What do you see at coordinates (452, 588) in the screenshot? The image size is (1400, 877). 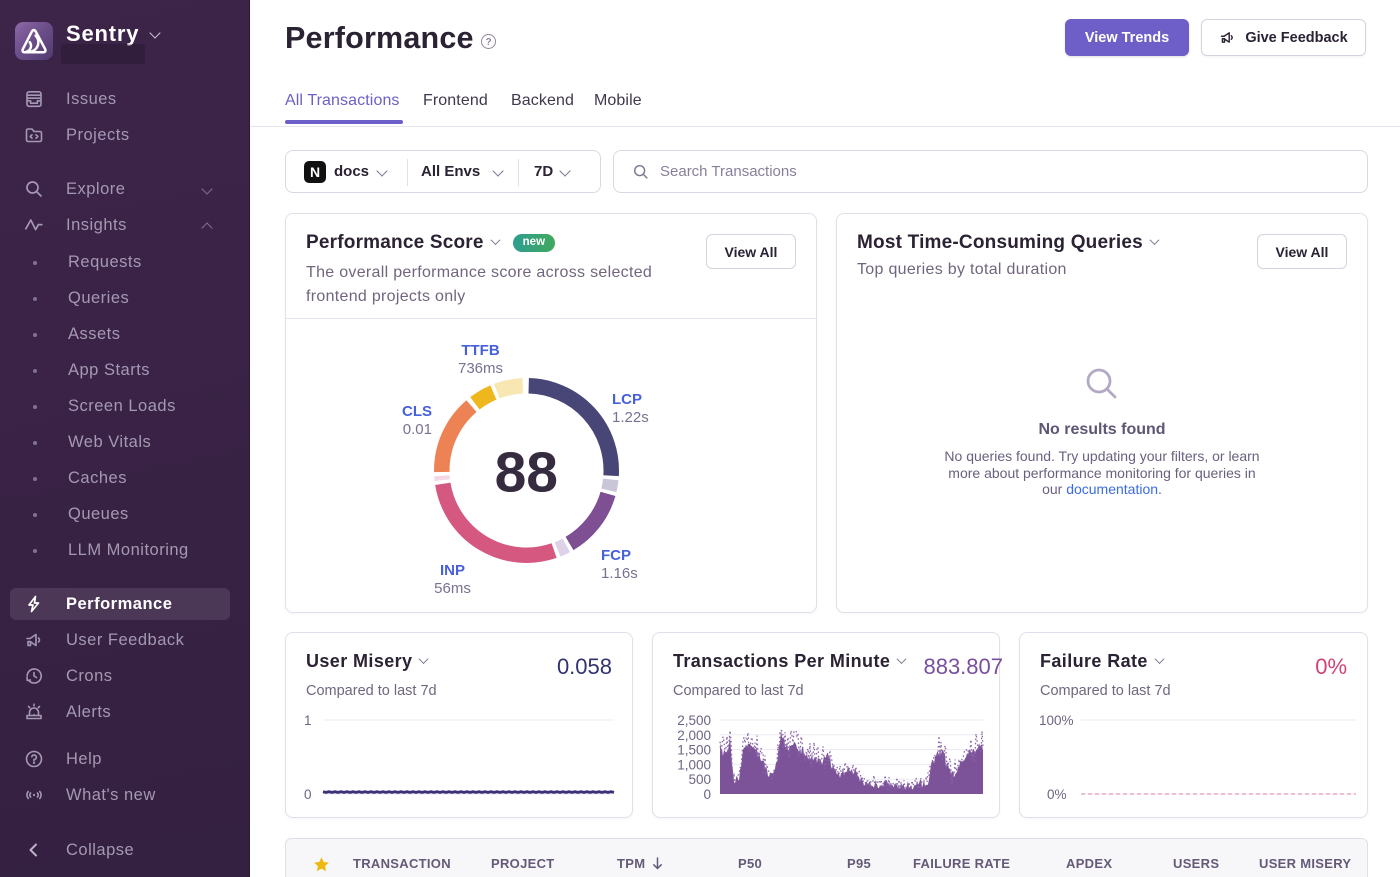 I see `svg-text: 56ms` at bounding box center [452, 588].